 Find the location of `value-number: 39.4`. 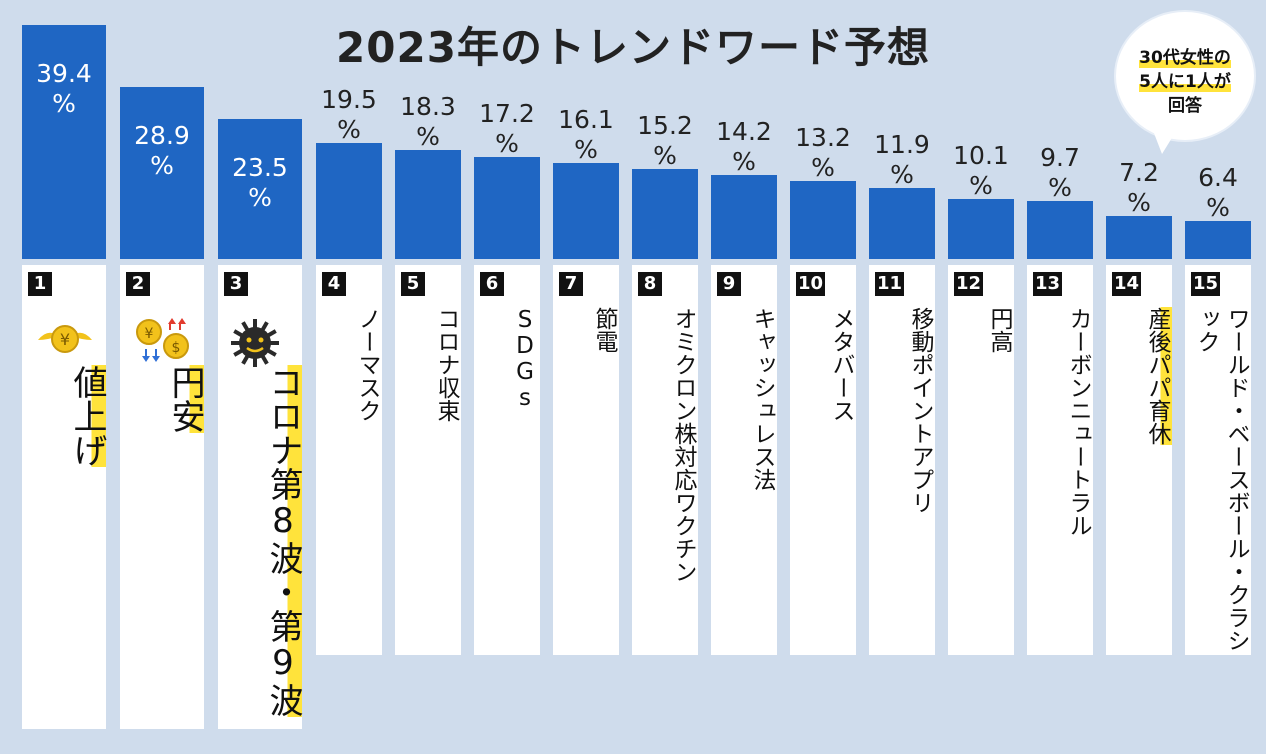

value-number: 39.4 is located at coordinates (64, 73).